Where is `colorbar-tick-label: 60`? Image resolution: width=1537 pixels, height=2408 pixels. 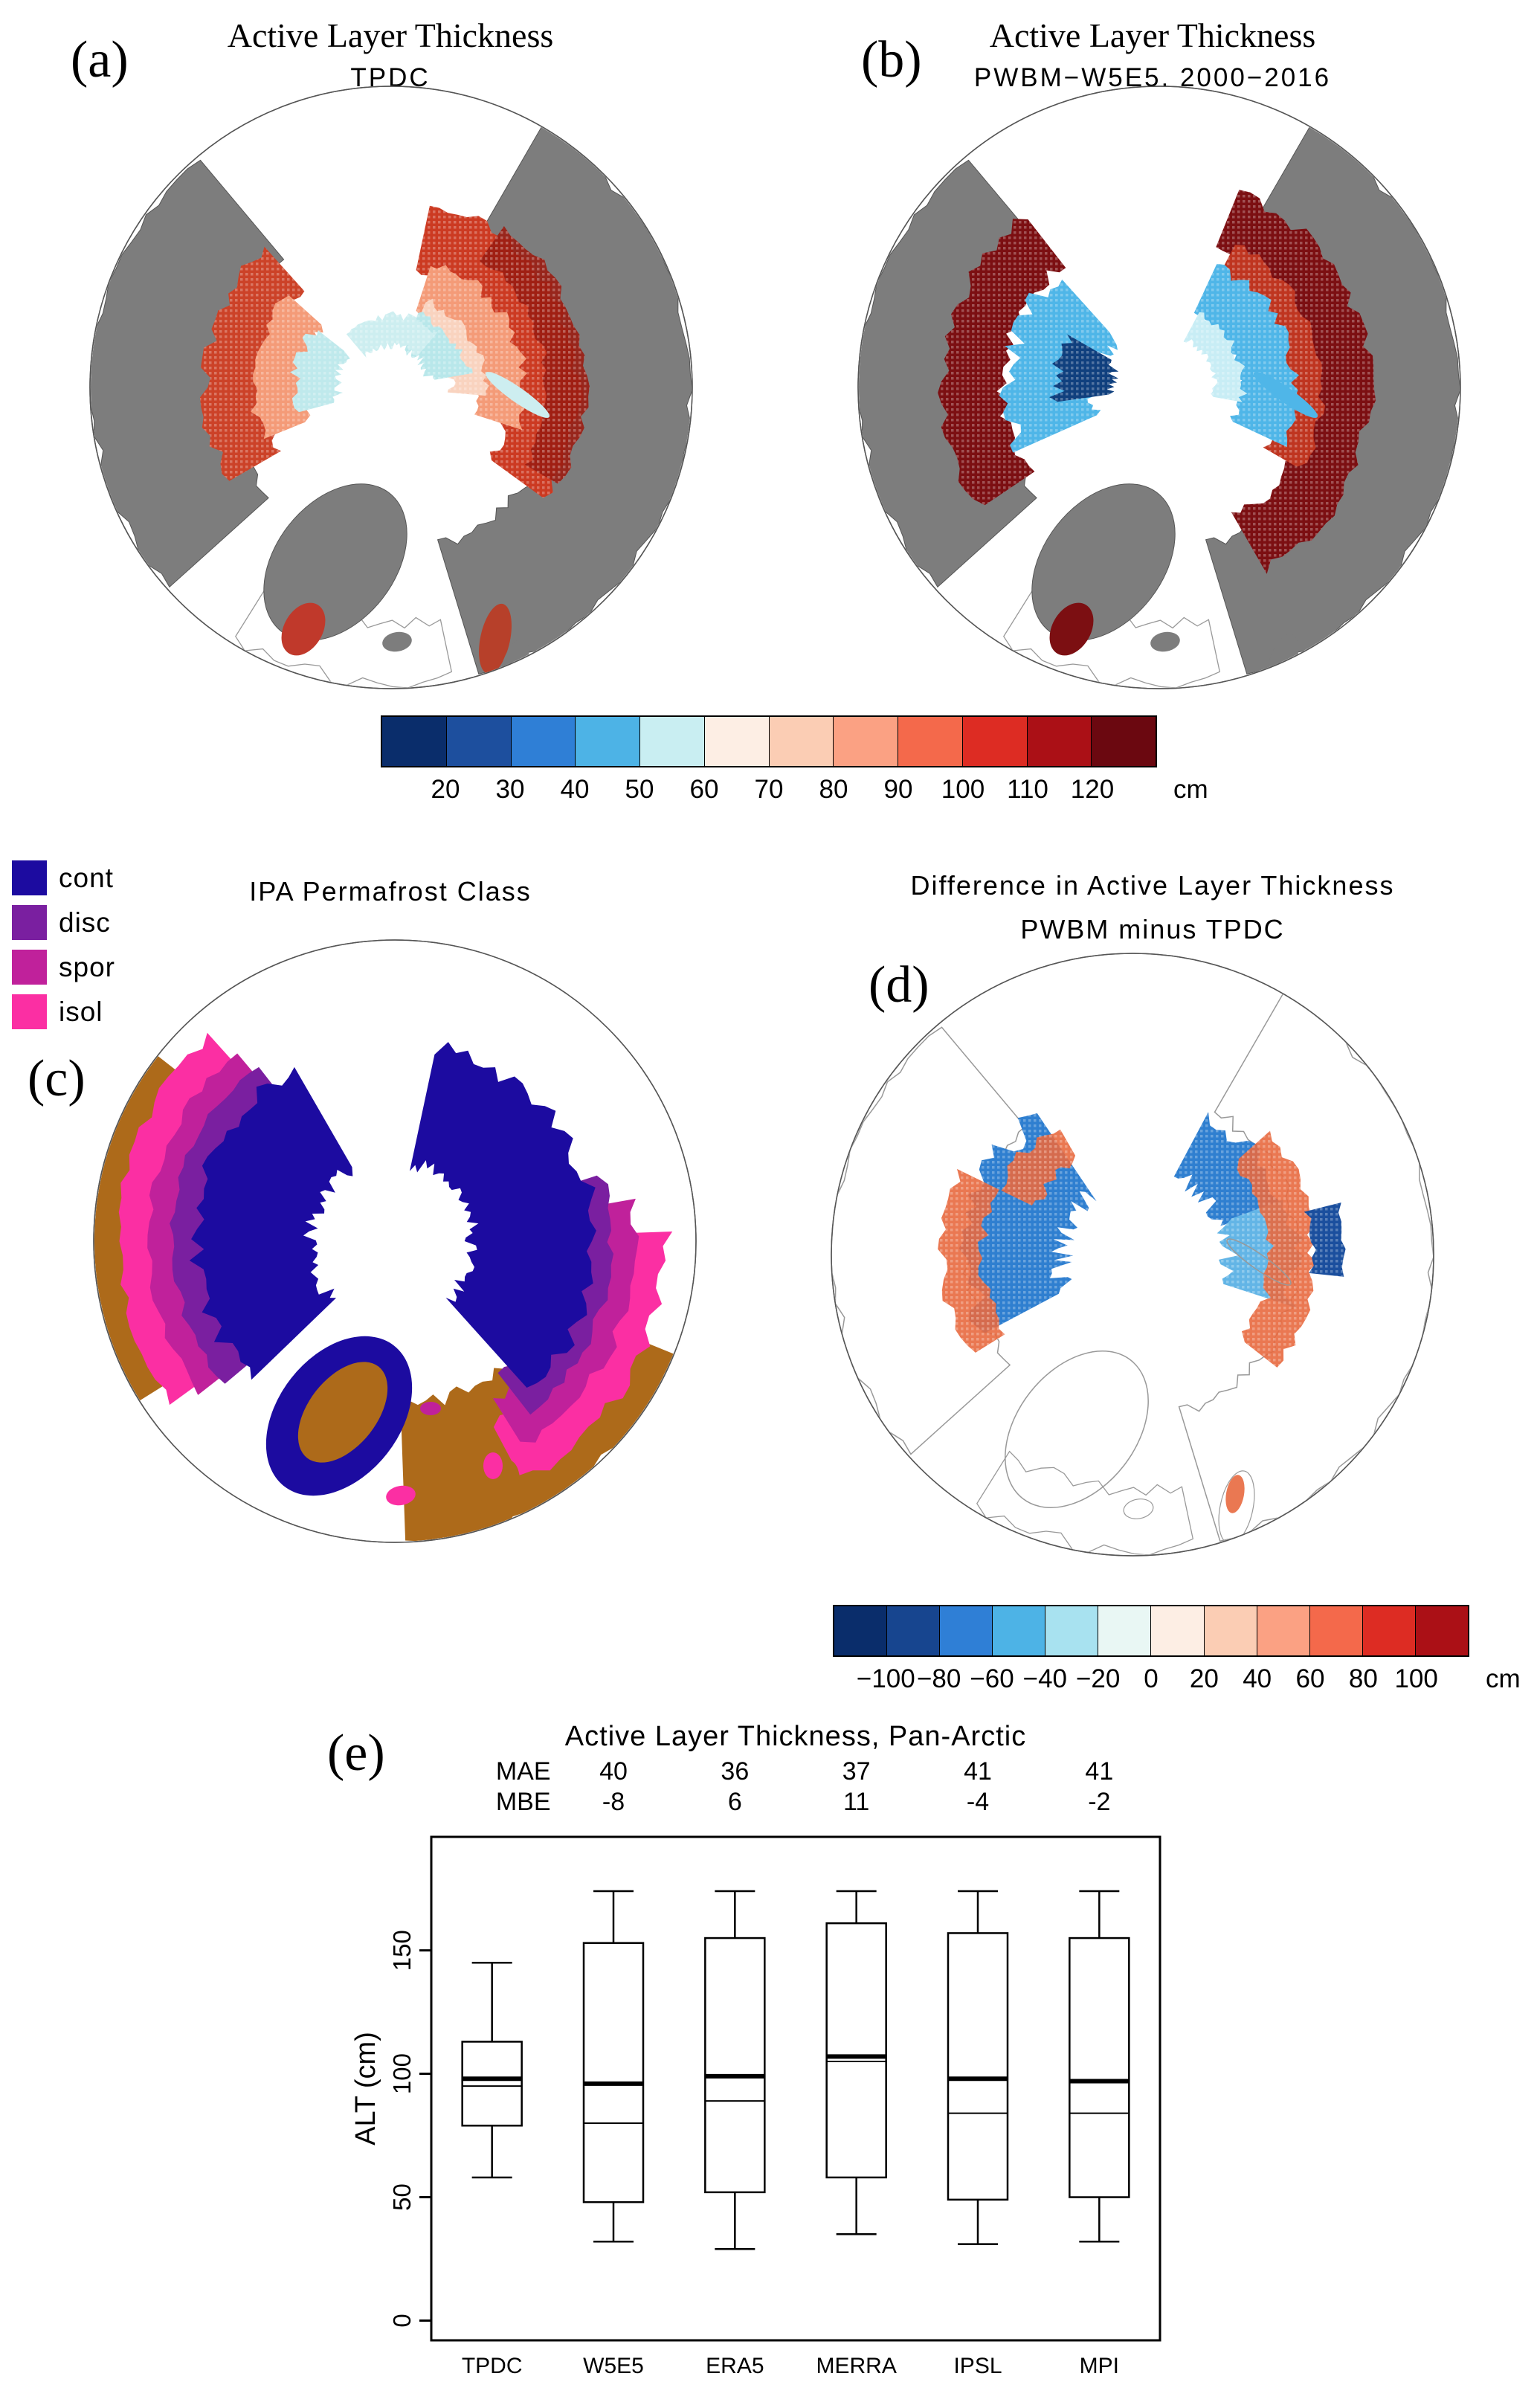 colorbar-tick-label: 60 is located at coordinates (1310, 1678).